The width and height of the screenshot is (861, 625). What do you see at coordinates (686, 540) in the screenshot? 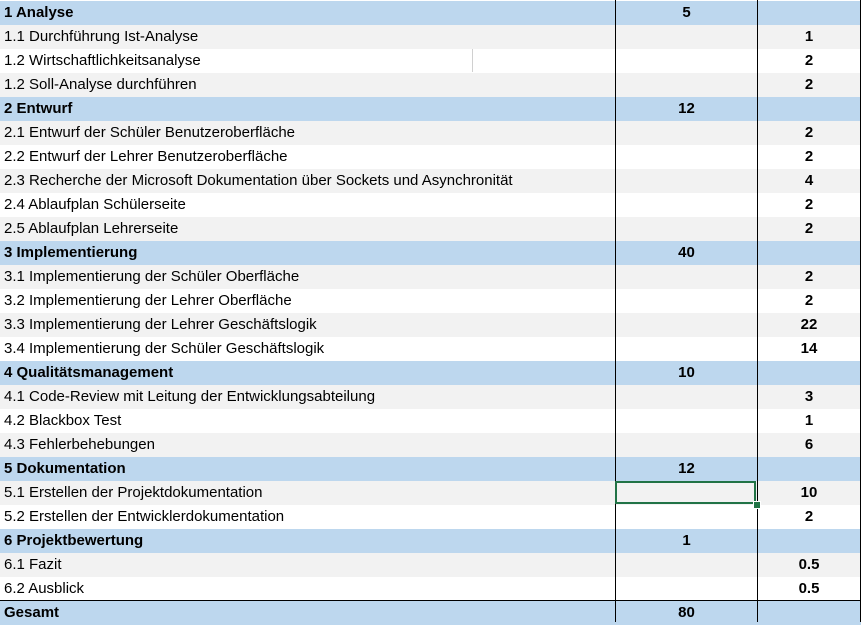
I see `section-total-cell: 1` at bounding box center [686, 540].